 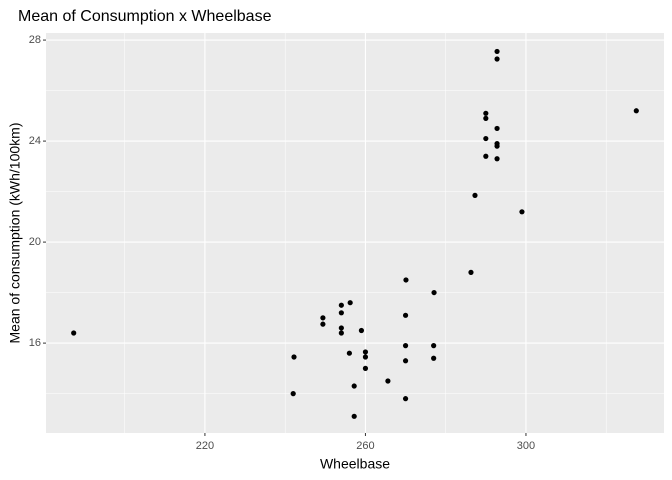 I want to click on y-tick-label: 16, so click(x=35, y=343).